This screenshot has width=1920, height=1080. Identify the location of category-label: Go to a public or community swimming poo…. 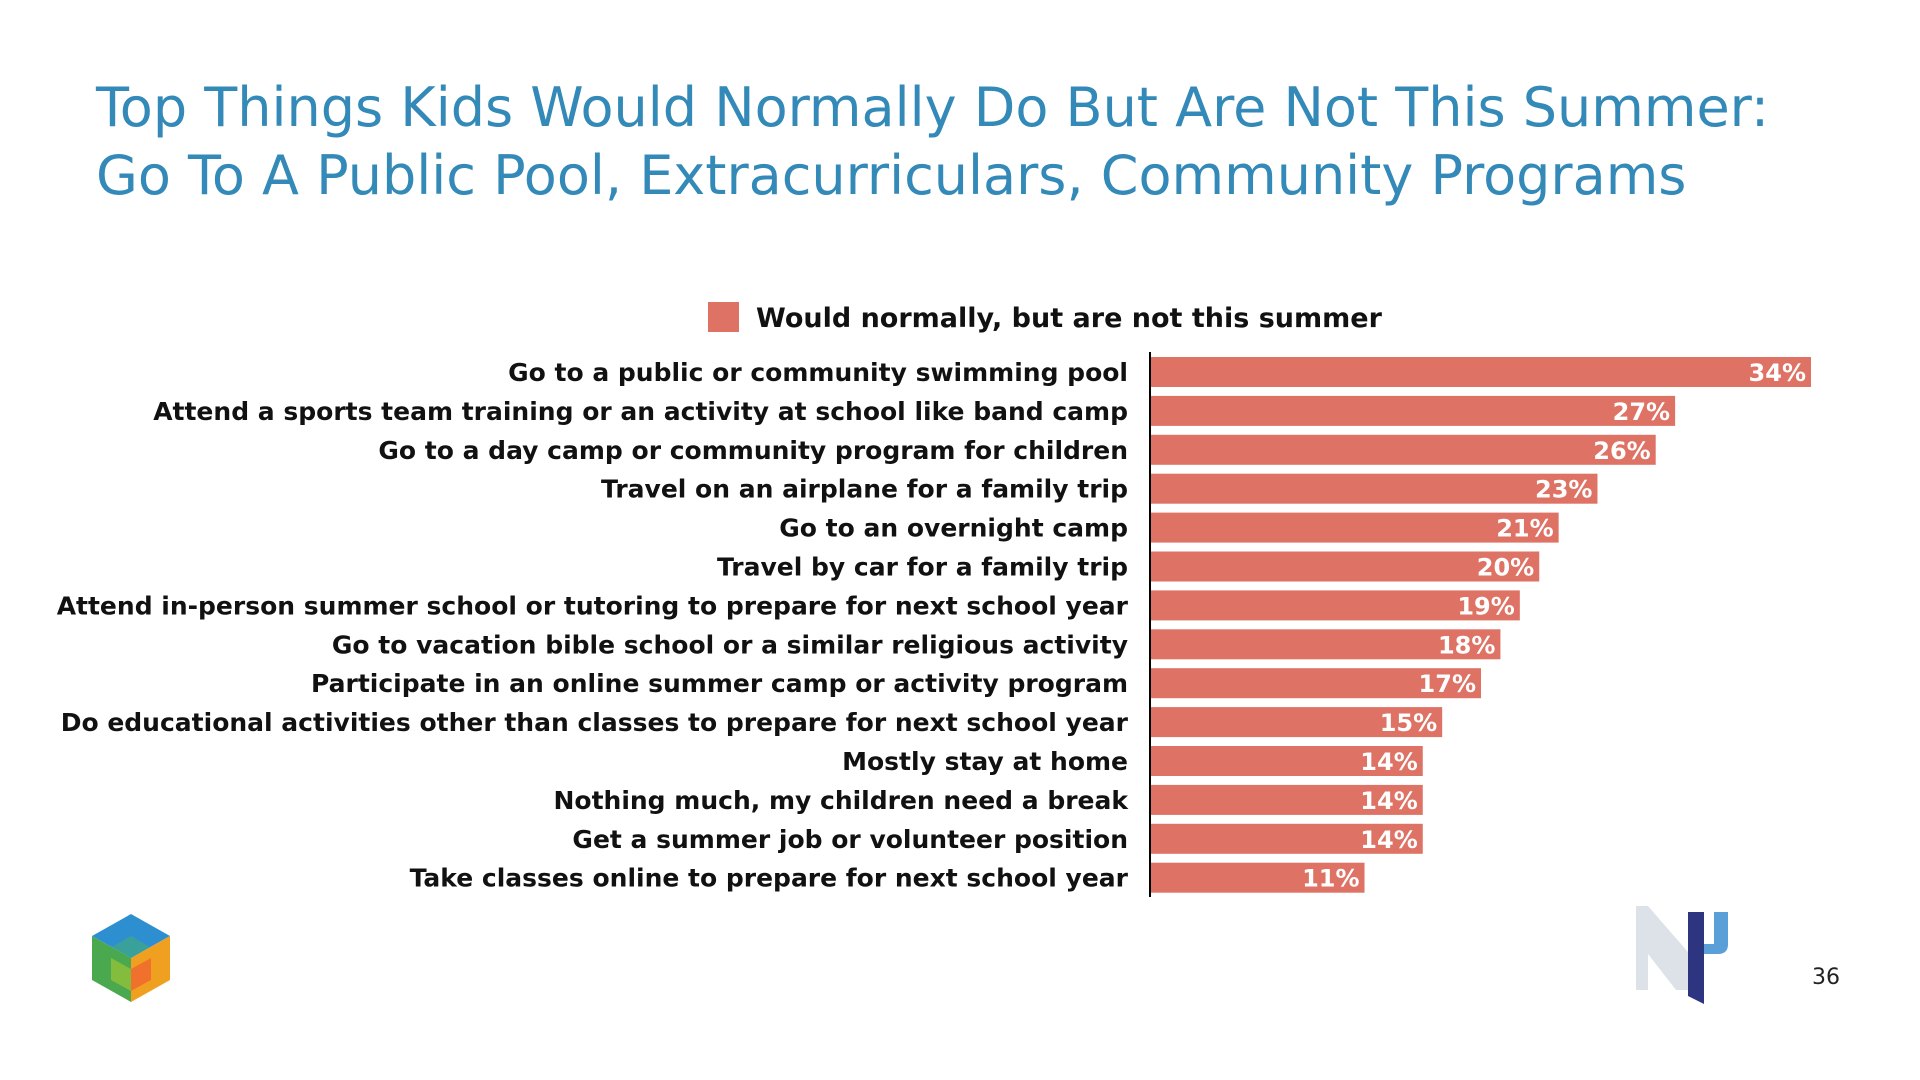
(818, 372).